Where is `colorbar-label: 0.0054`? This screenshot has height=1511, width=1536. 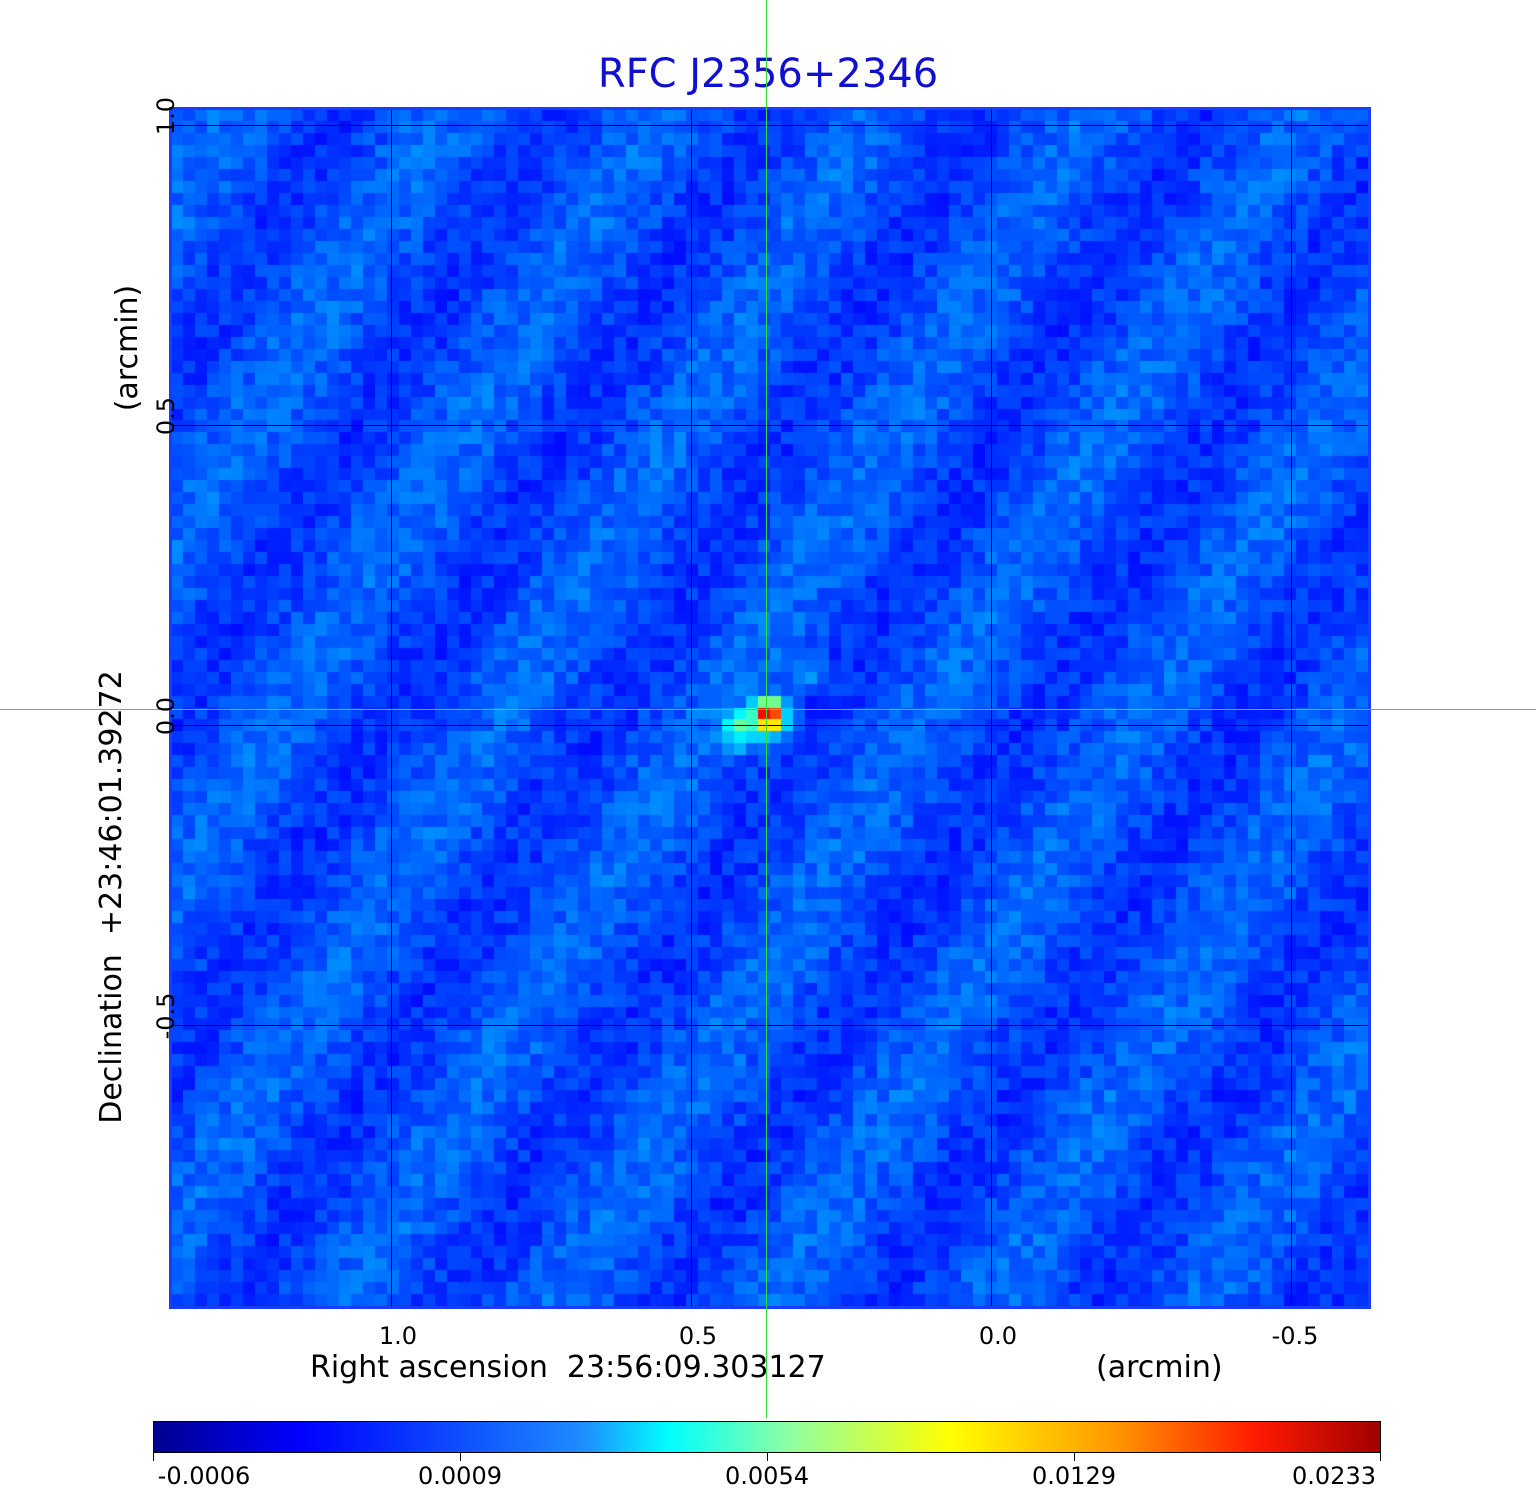 colorbar-label: 0.0054 is located at coordinates (767, 1476).